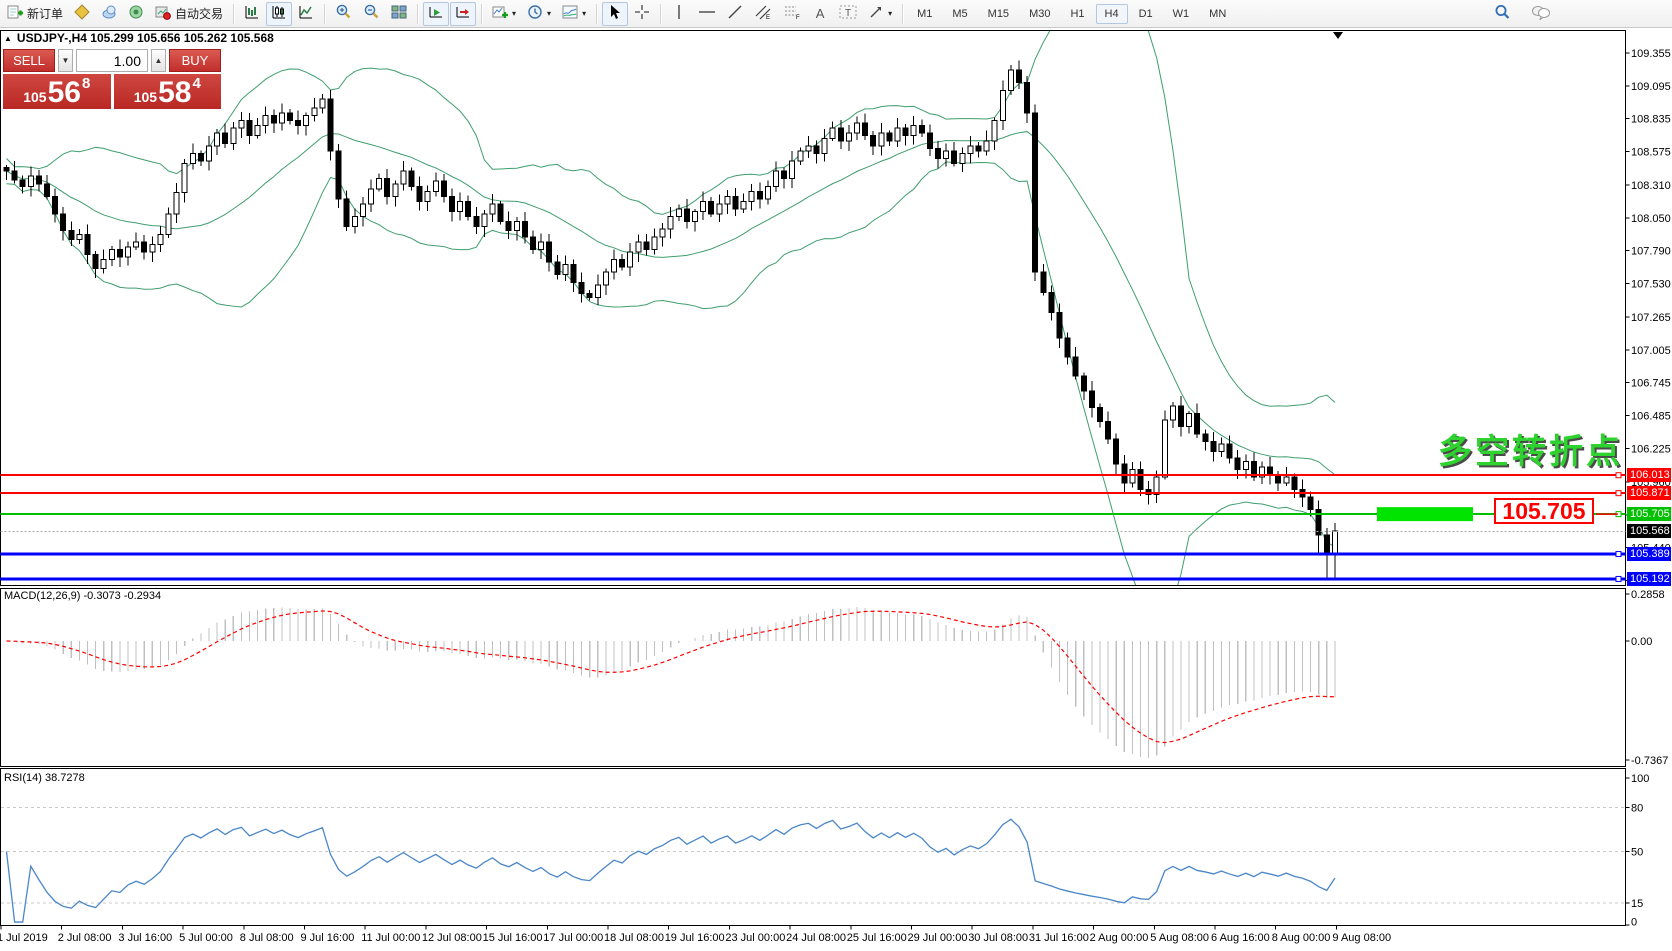 The image size is (1672, 951). What do you see at coordinates (267, 938) in the screenshot?
I see `date-axis-label: 8 Jul 08:00` at bounding box center [267, 938].